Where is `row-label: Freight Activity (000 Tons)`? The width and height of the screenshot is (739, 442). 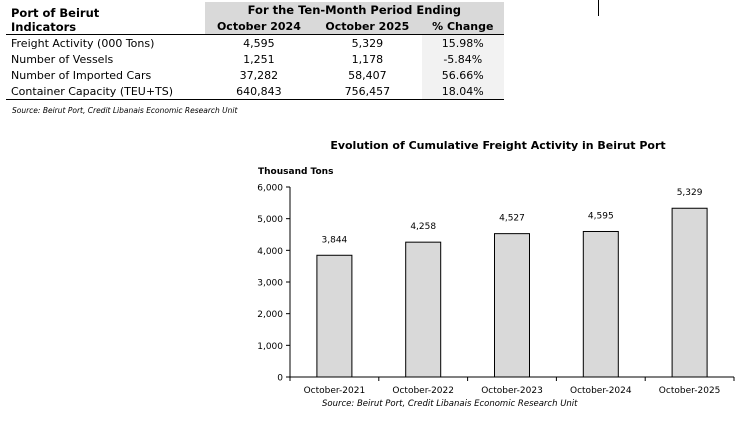
row-label: Freight Activity (000 Tons) is located at coordinates (83, 43).